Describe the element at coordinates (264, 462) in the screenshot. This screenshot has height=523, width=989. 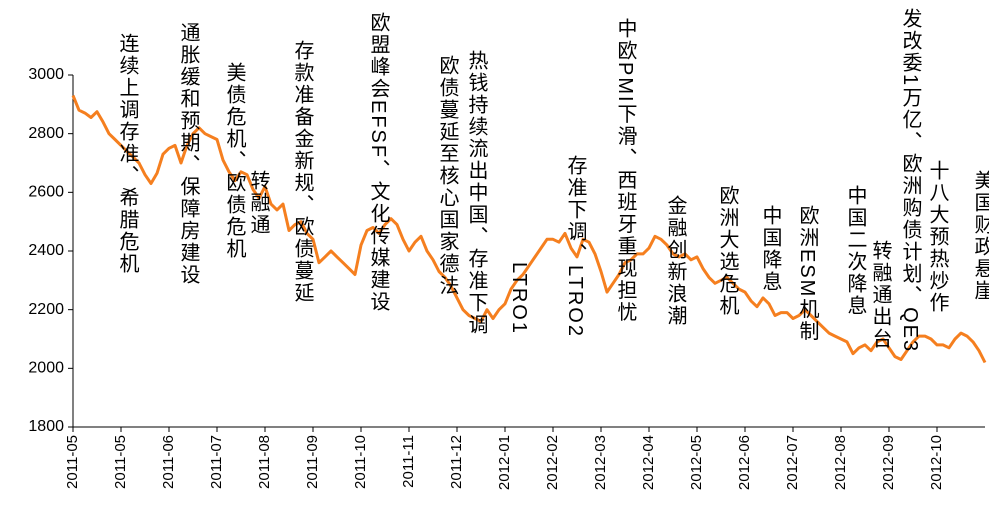
I see `x-tick-label: 2011-08` at that location.